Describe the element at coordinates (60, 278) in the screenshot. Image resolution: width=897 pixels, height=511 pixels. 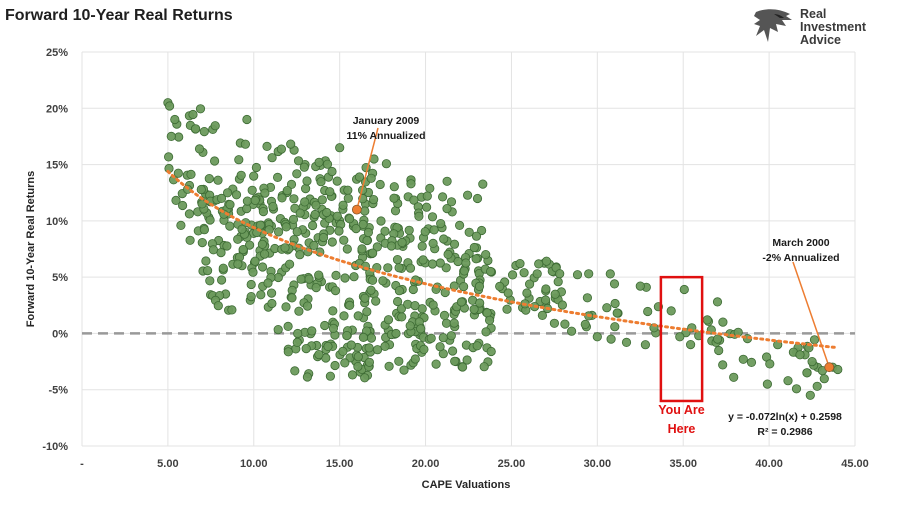
I see `y-tick-label: 5%` at that location.